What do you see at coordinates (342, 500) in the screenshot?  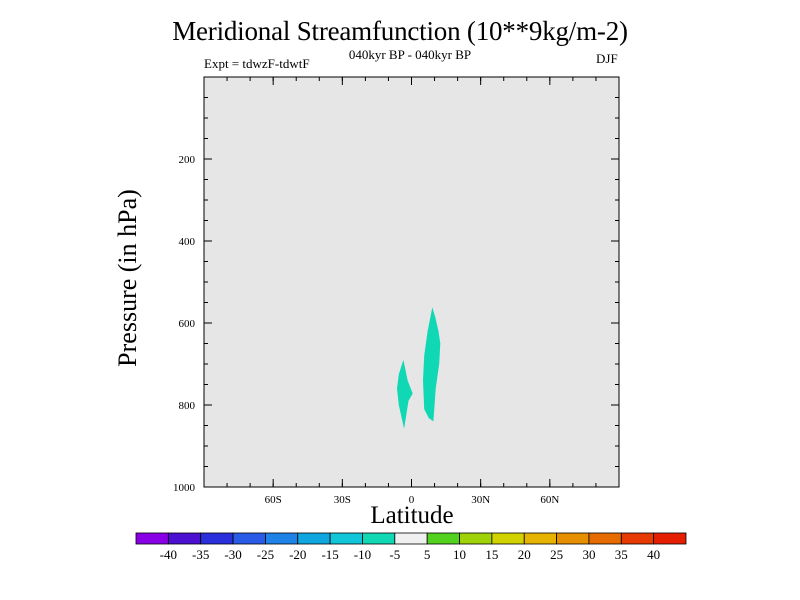 I see `x-tick-label: 30S` at bounding box center [342, 500].